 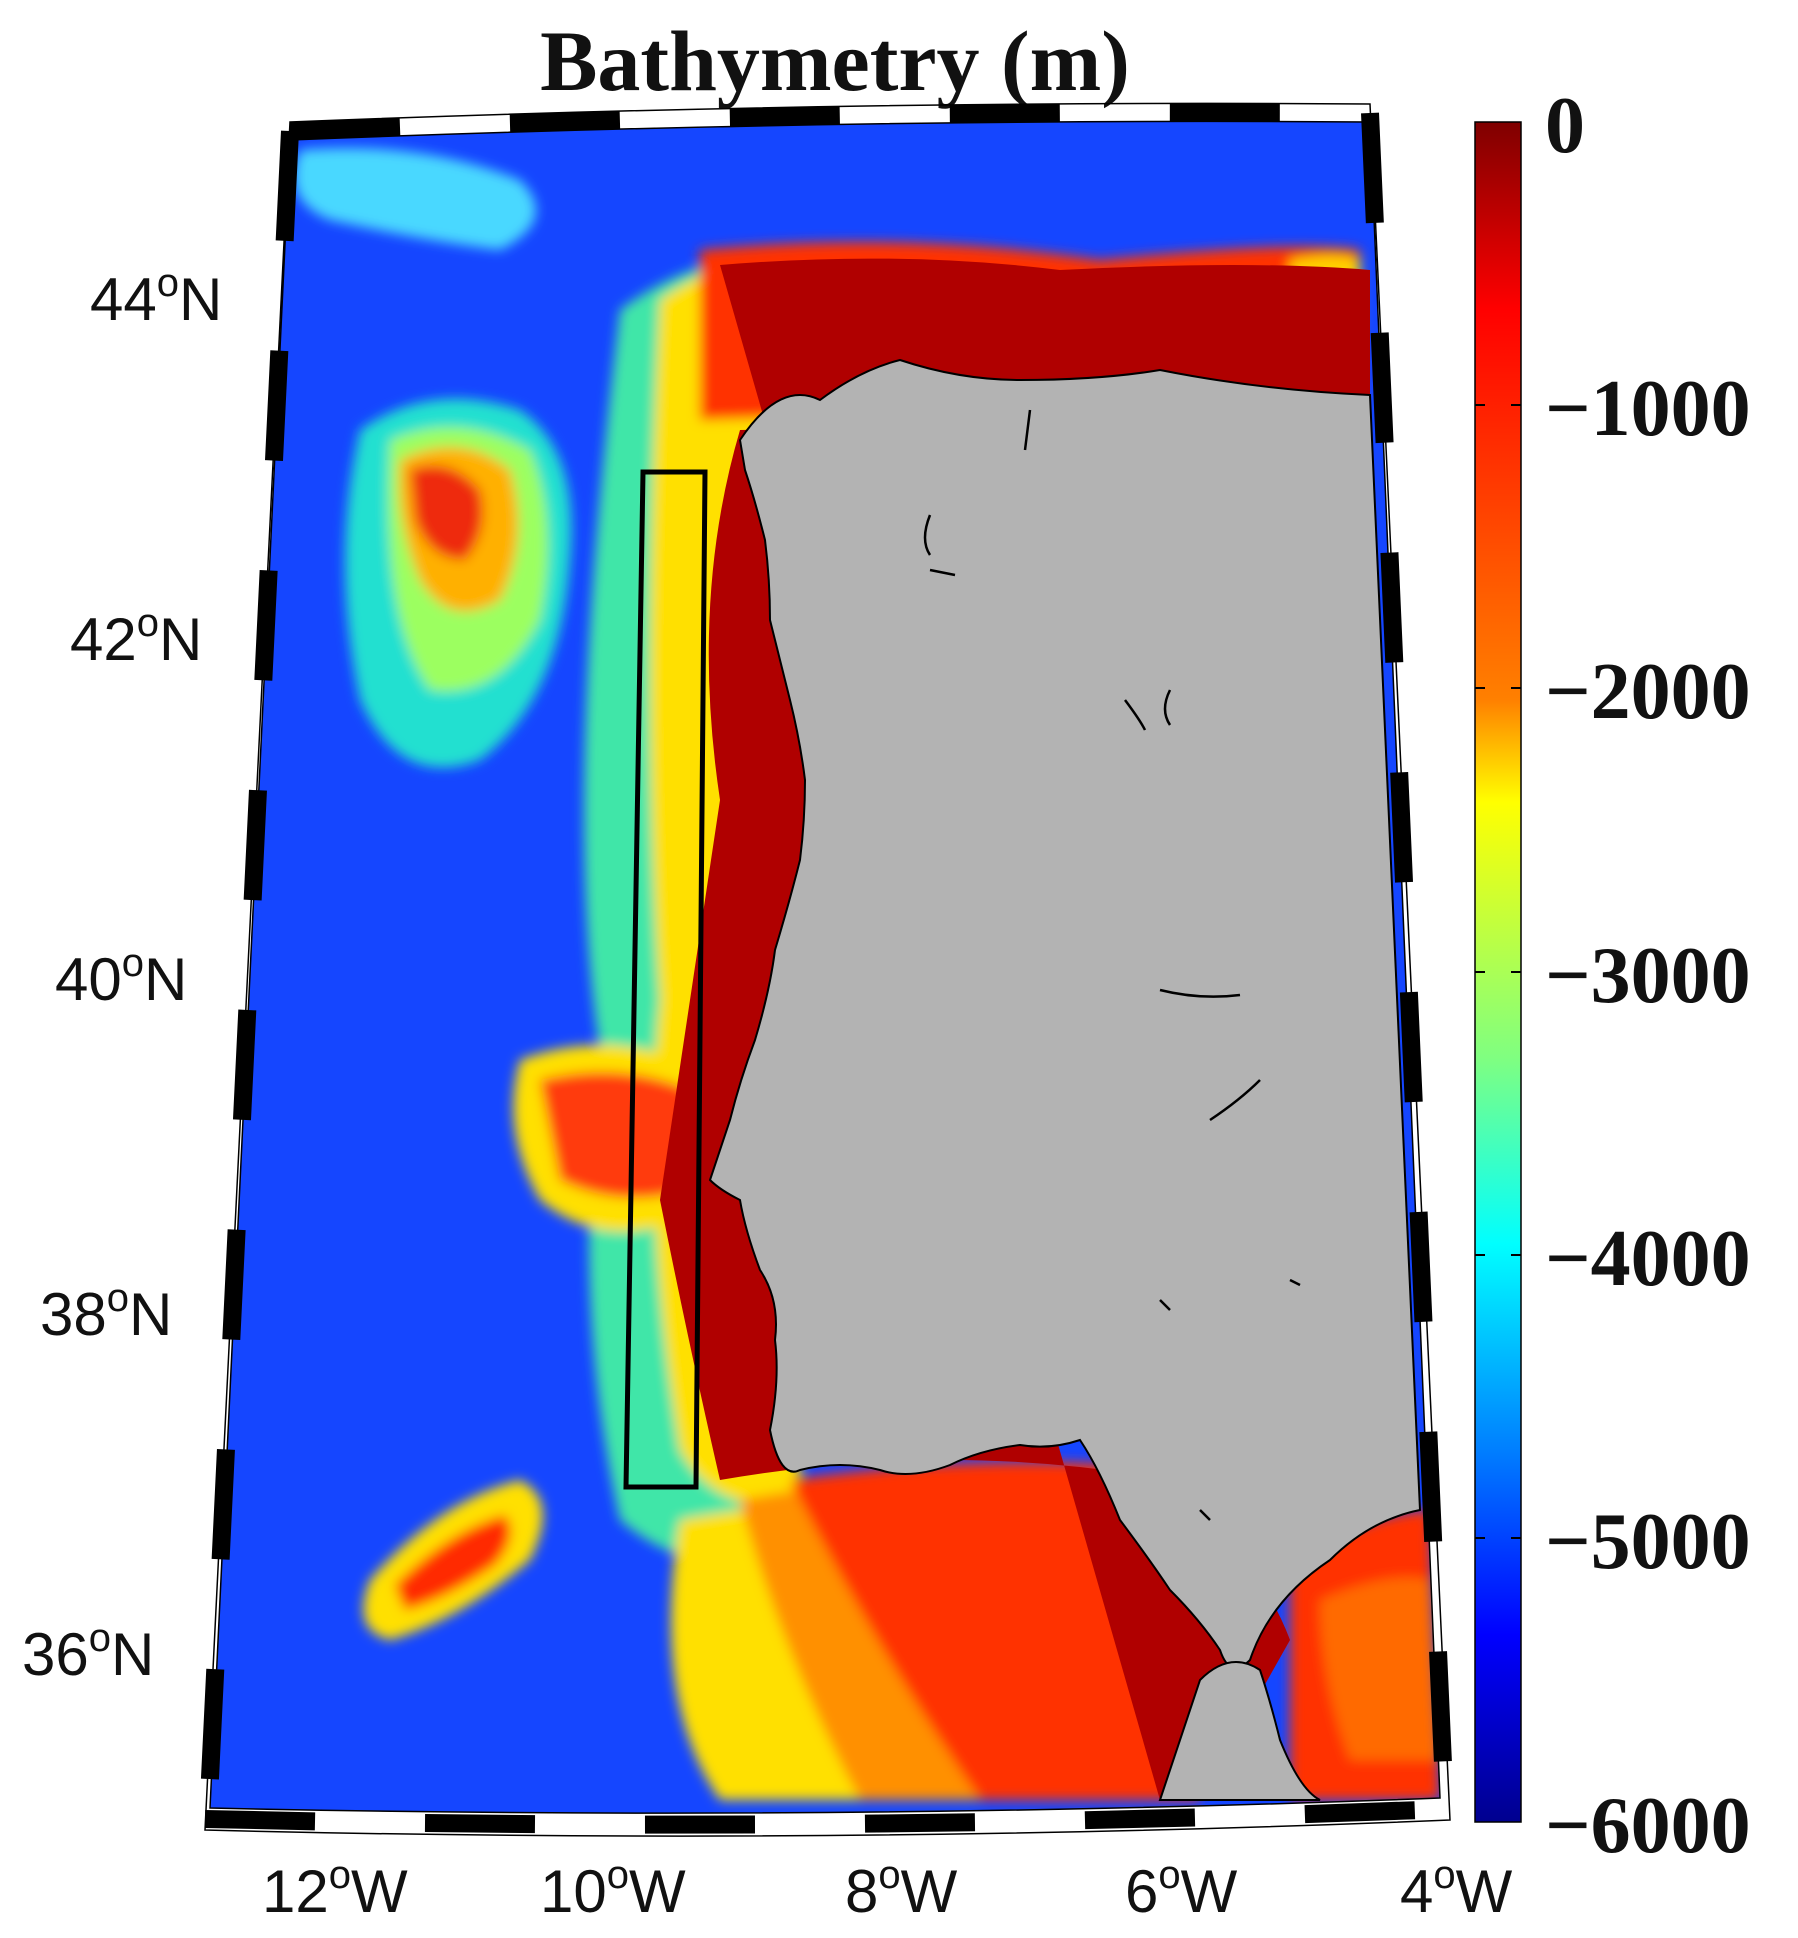 I want to click on colorbar-ticks, so click(x=1498, y=971).